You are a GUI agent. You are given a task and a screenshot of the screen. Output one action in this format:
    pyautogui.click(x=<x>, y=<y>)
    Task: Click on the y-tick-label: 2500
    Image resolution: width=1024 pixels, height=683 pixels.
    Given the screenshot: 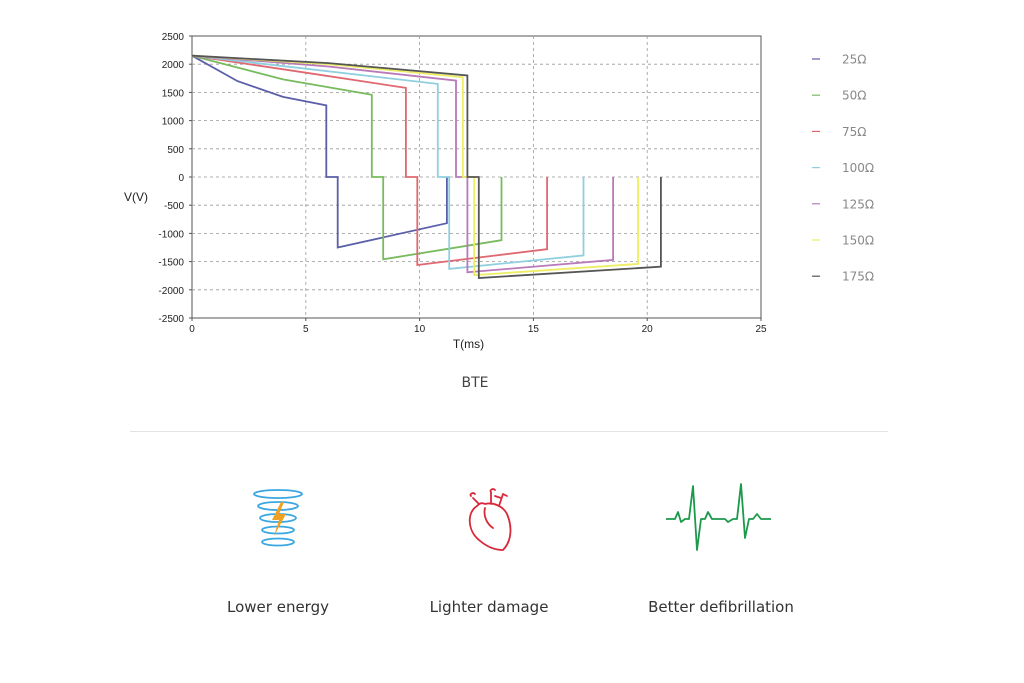 What is the action you would take?
    pyautogui.click(x=173, y=37)
    